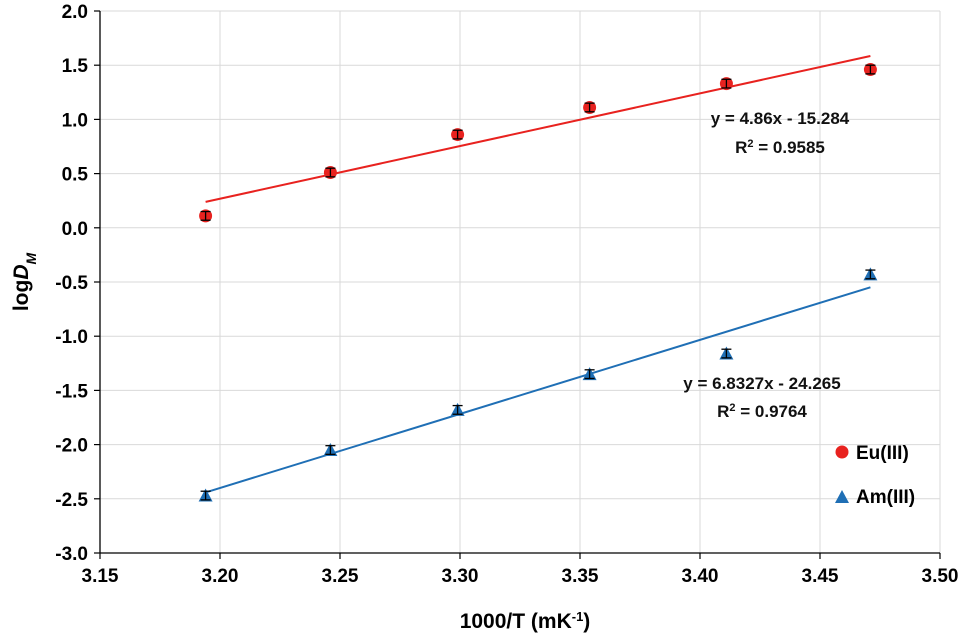  I want to click on y-tick-label: -1.5, so click(71, 391).